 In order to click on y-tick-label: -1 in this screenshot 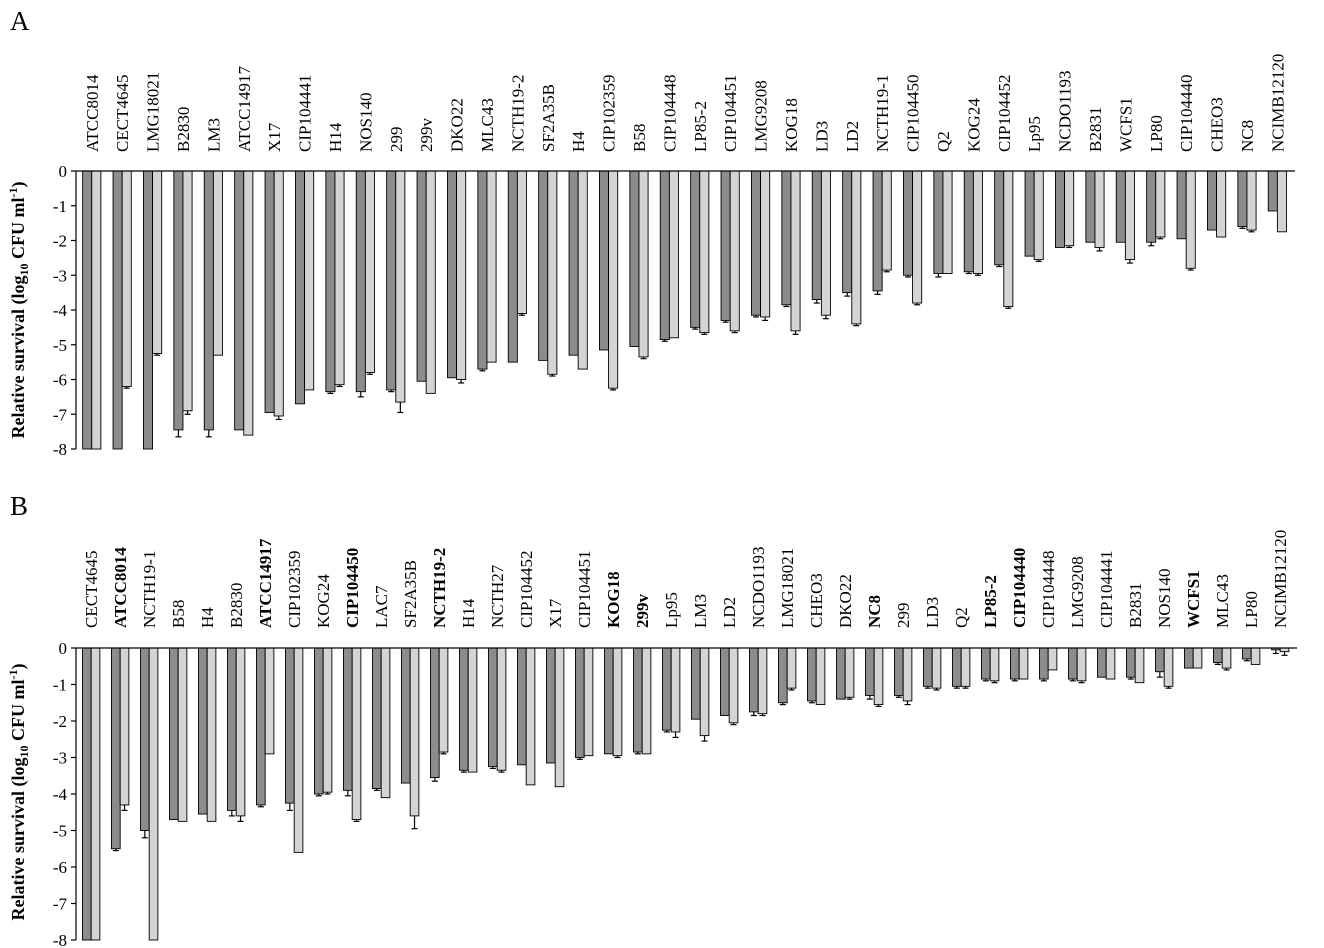, I will do `click(60, 206)`.